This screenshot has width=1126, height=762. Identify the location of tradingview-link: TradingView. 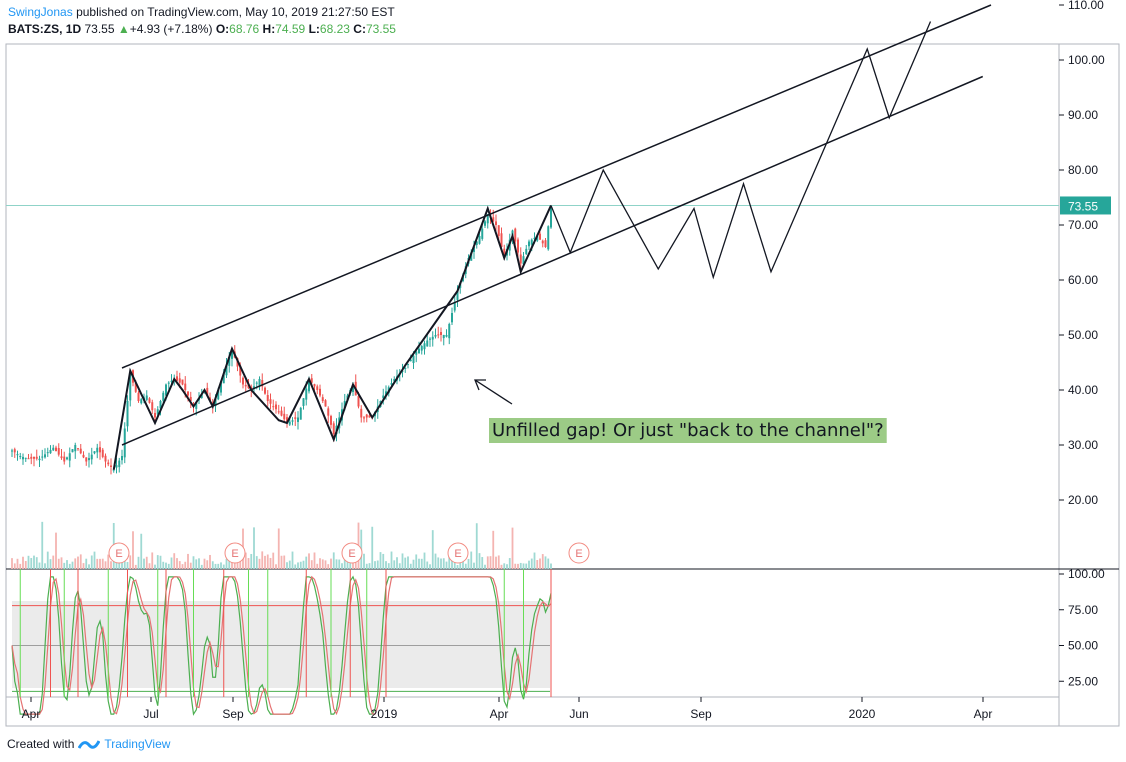
(137, 744).